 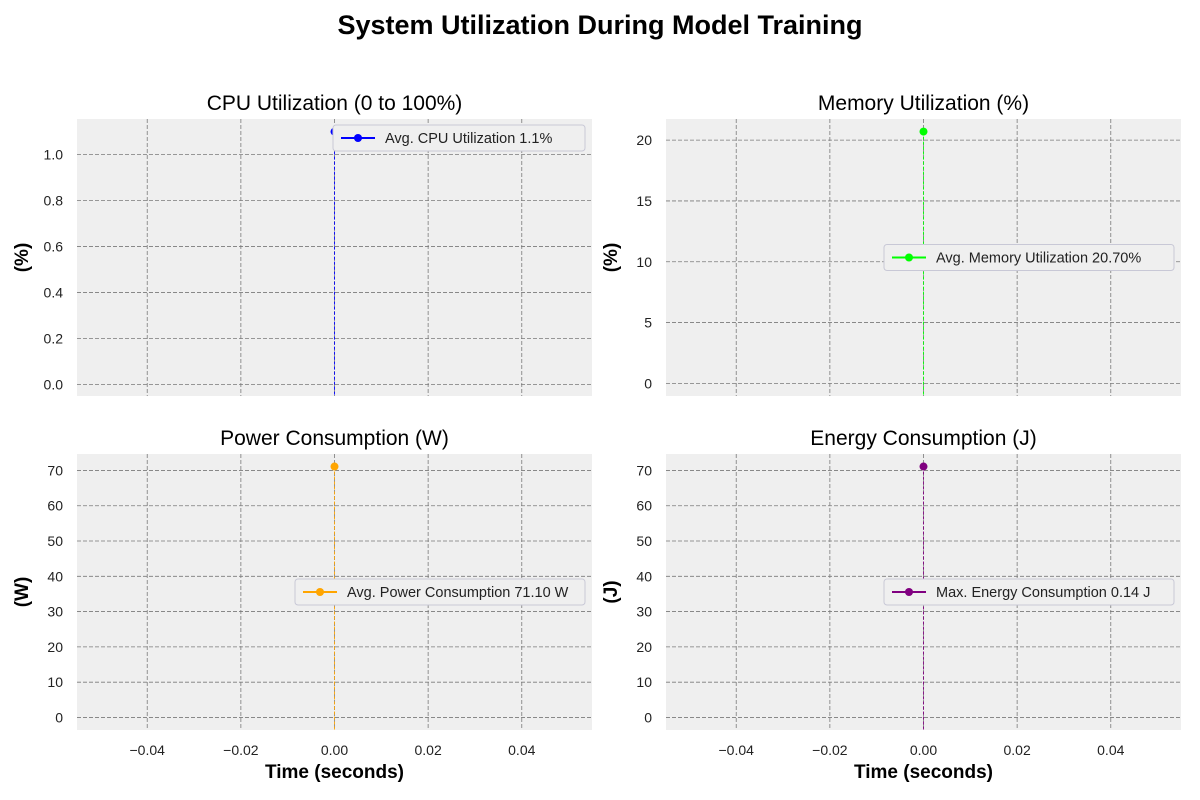 I want to click on legend: Max. Energy Consumption 0.14 J, so click(x=1029, y=592).